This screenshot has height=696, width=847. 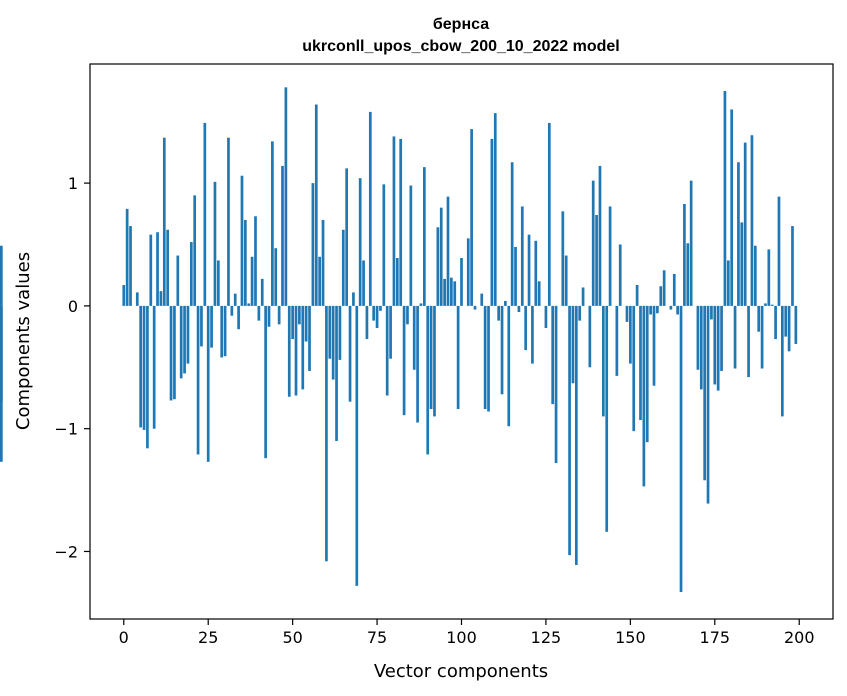 What do you see at coordinates (461, 637) in the screenshot?
I see `x-tick-label: 100` at bounding box center [461, 637].